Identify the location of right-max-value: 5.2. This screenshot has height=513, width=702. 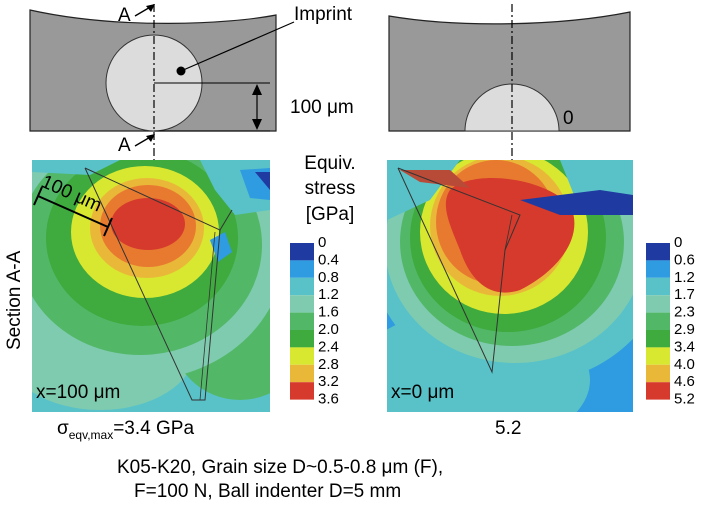
(508, 428).